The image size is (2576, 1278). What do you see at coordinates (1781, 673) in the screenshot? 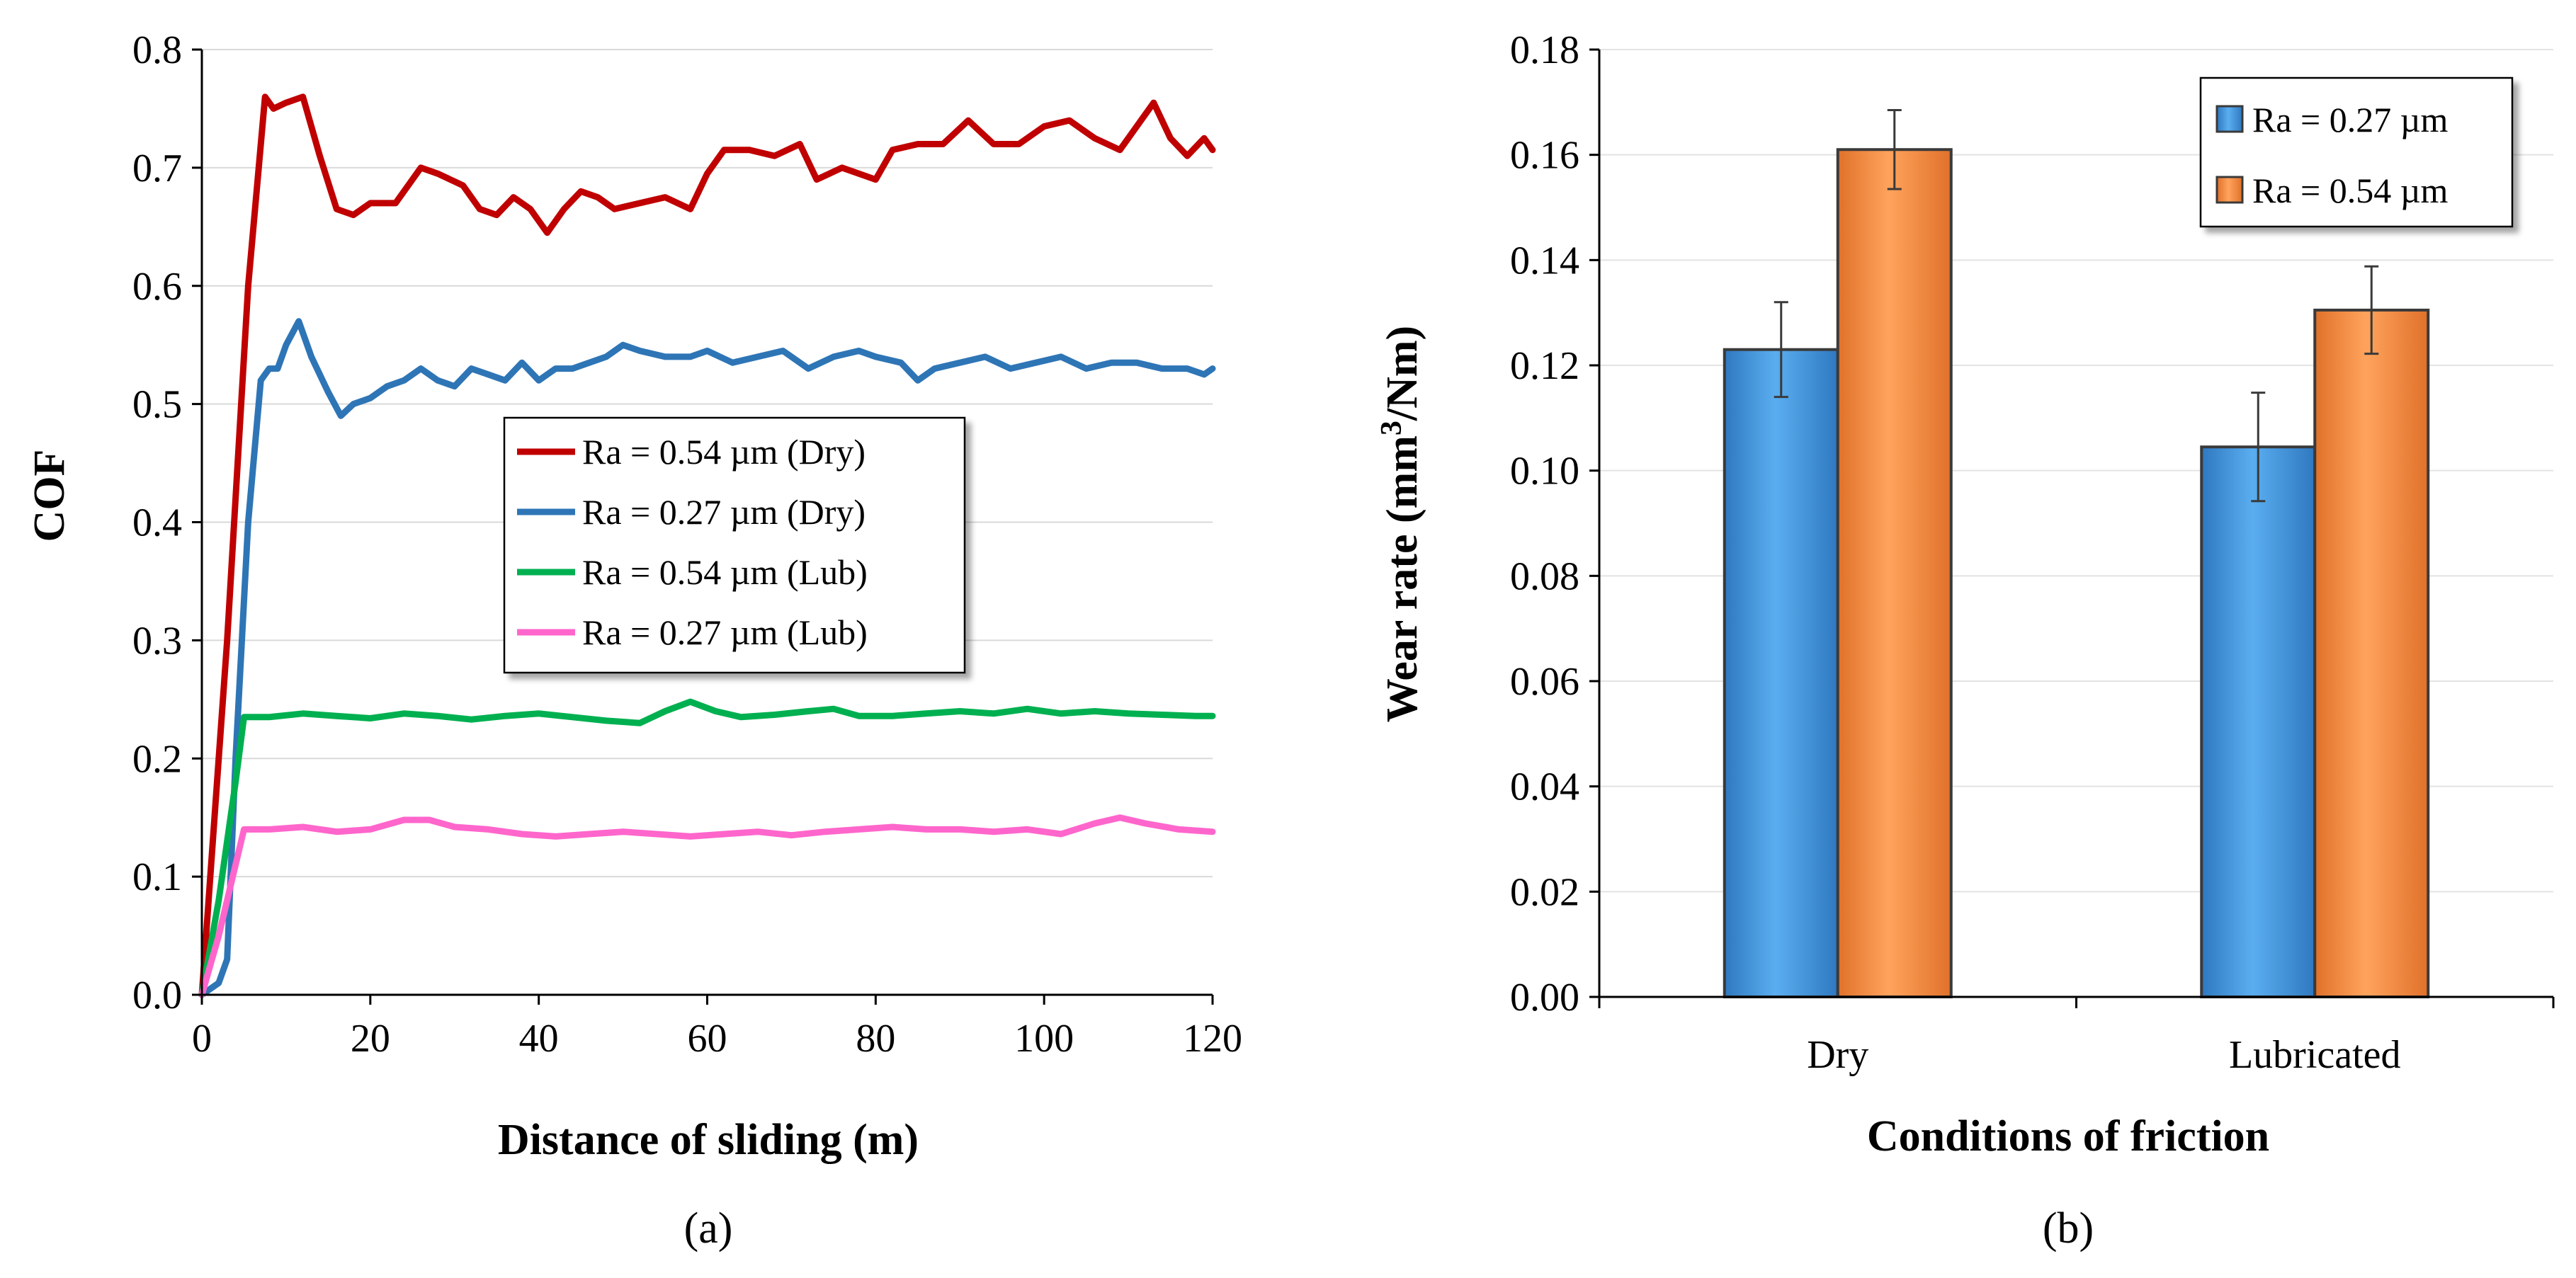
I see `panel-b-bar-dry-ra-0-27-m` at bounding box center [1781, 673].